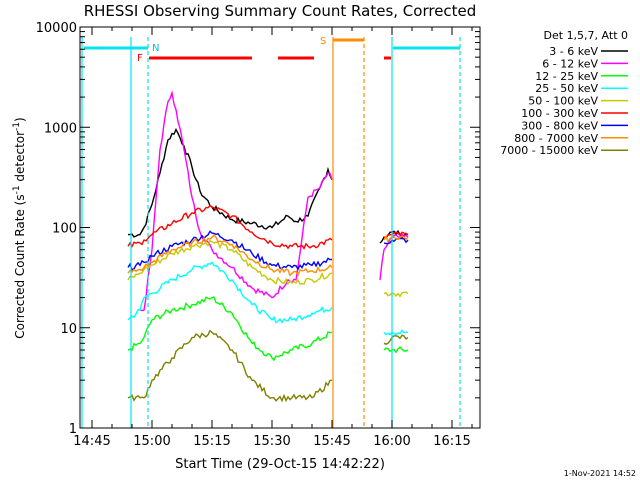 The image size is (640, 484). Describe the element at coordinates (211, 441) in the screenshot. I see `x-tick-label: 15:15` at that location.